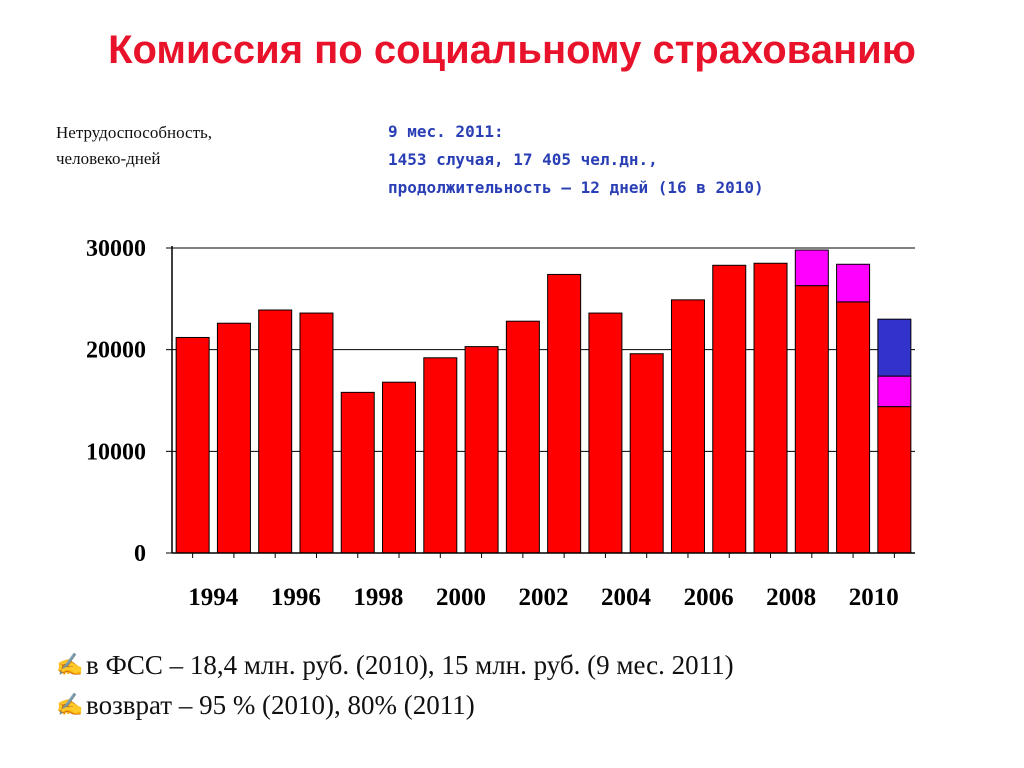 The width and height of the screenshot is (1024, 768). What do you see at coordinates (134, 146) in the screenshot?
I see `y-axis-label: Нетрудоспособность, человеко-дней` at bounding box center [134, 146].